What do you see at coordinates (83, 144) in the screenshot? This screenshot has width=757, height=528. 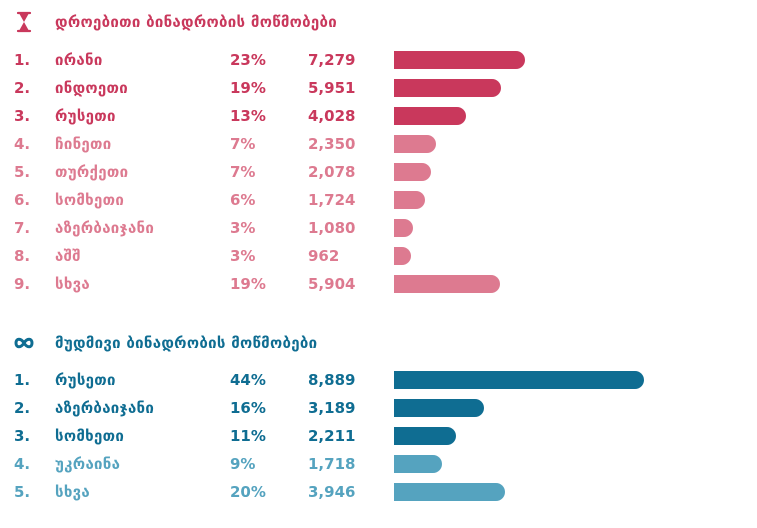 I see `country-label: ჩინეთი` at bounding box center [83, 144].